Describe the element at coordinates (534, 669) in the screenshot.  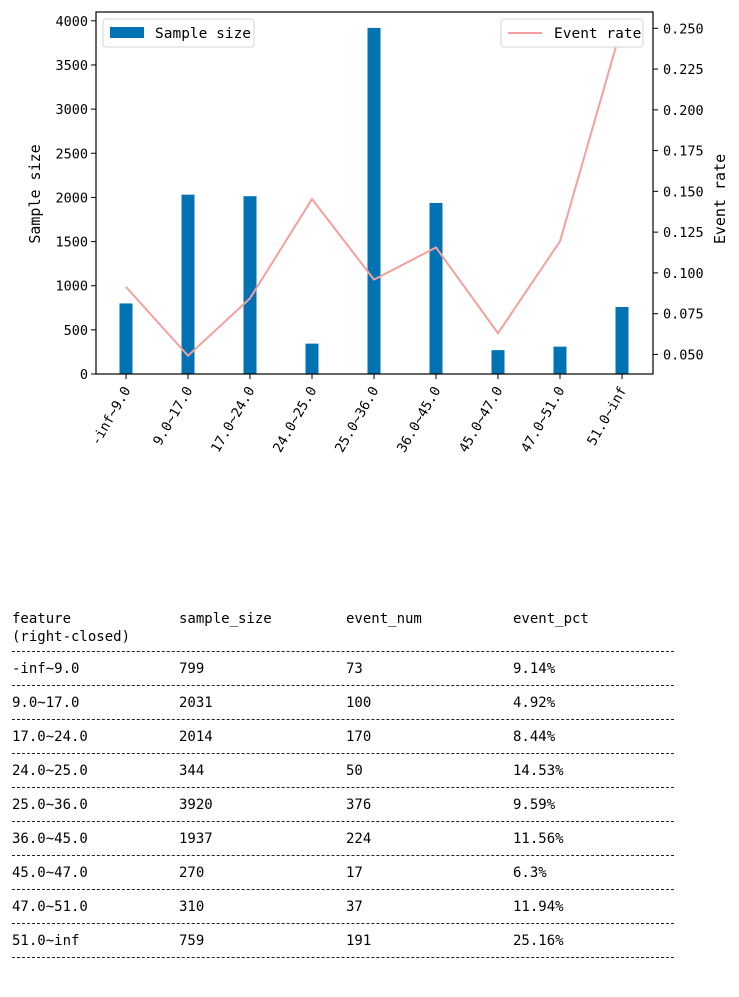
I see `table-cell-3: 9.14%` at that location.